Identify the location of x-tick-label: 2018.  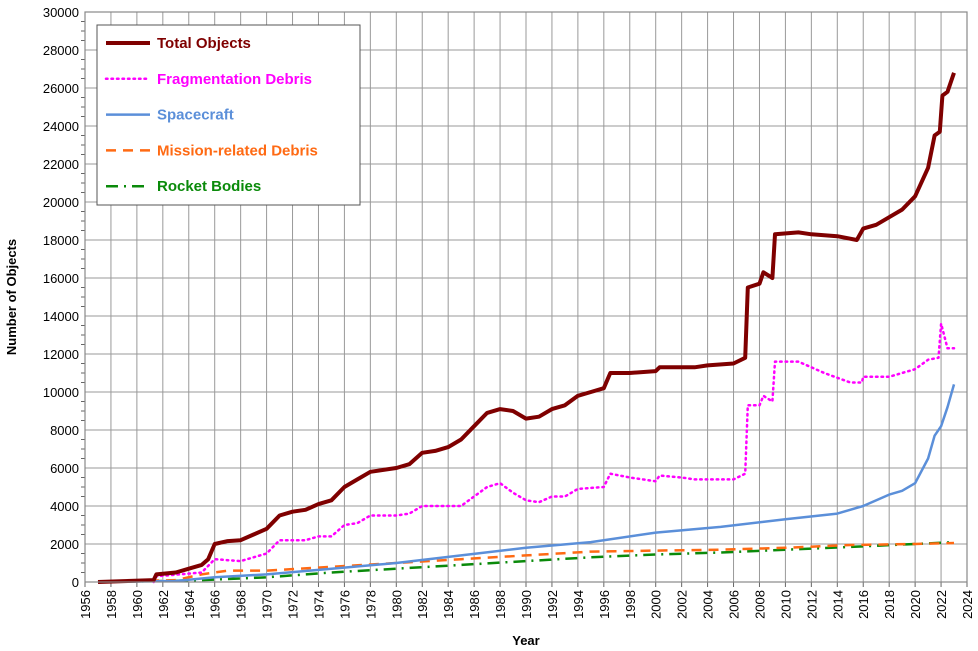
(889, 604).